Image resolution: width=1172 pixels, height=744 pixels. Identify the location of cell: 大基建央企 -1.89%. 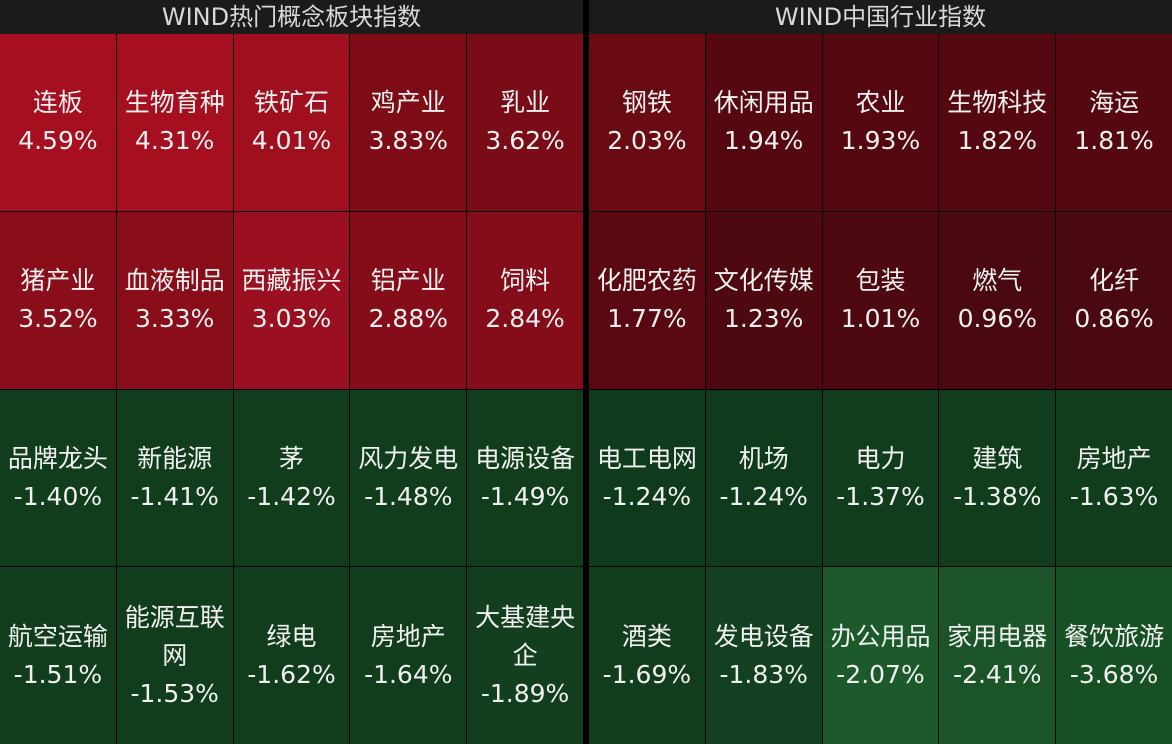
(525, 655).